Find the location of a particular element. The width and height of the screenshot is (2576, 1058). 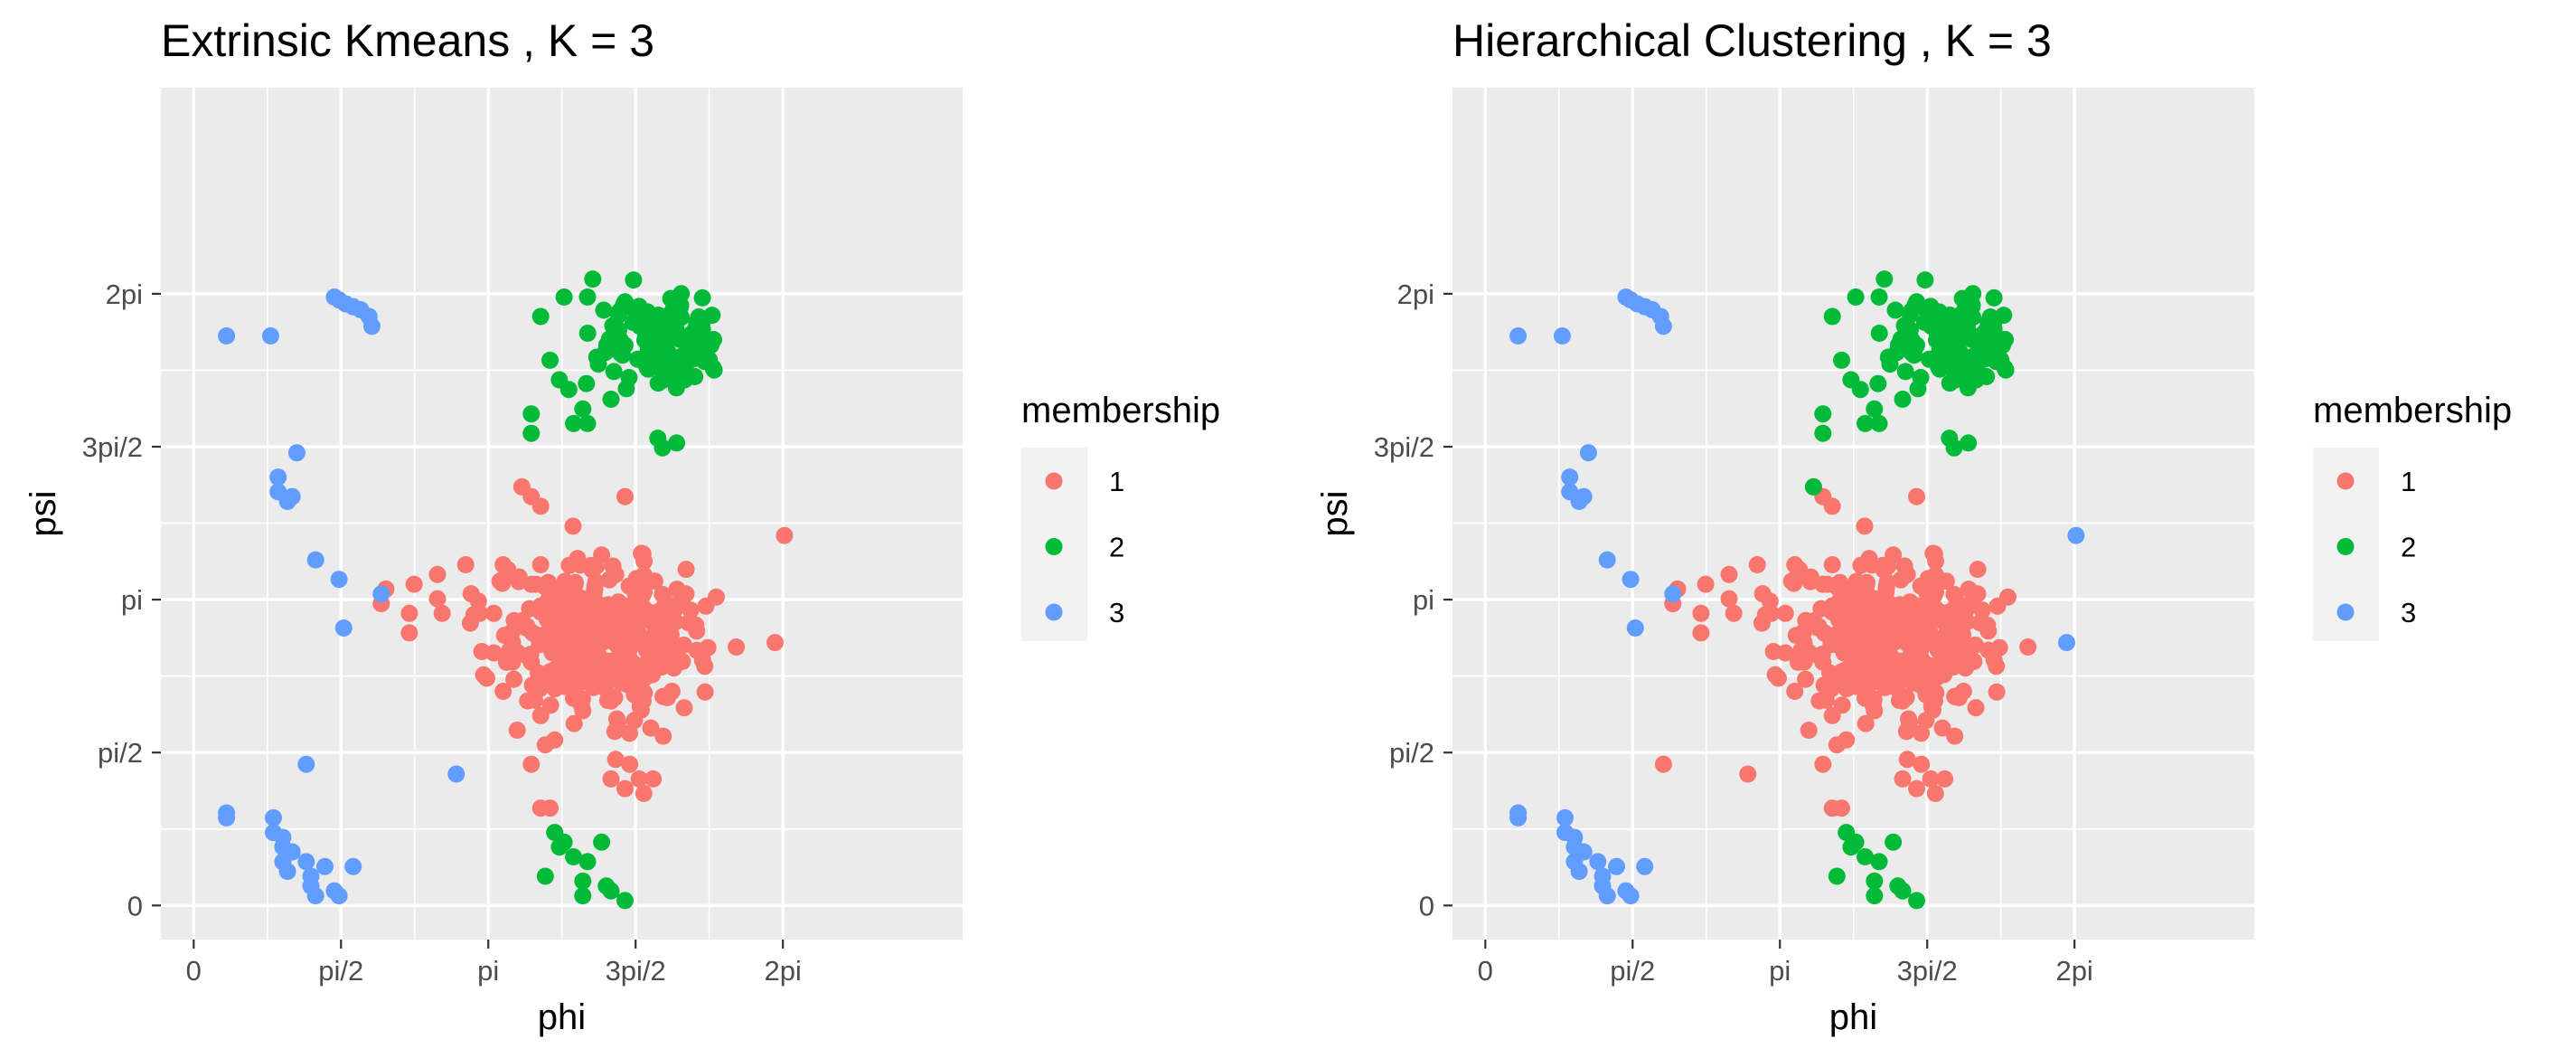

y-axis-label: psi is located at coordinates (1335, 513).